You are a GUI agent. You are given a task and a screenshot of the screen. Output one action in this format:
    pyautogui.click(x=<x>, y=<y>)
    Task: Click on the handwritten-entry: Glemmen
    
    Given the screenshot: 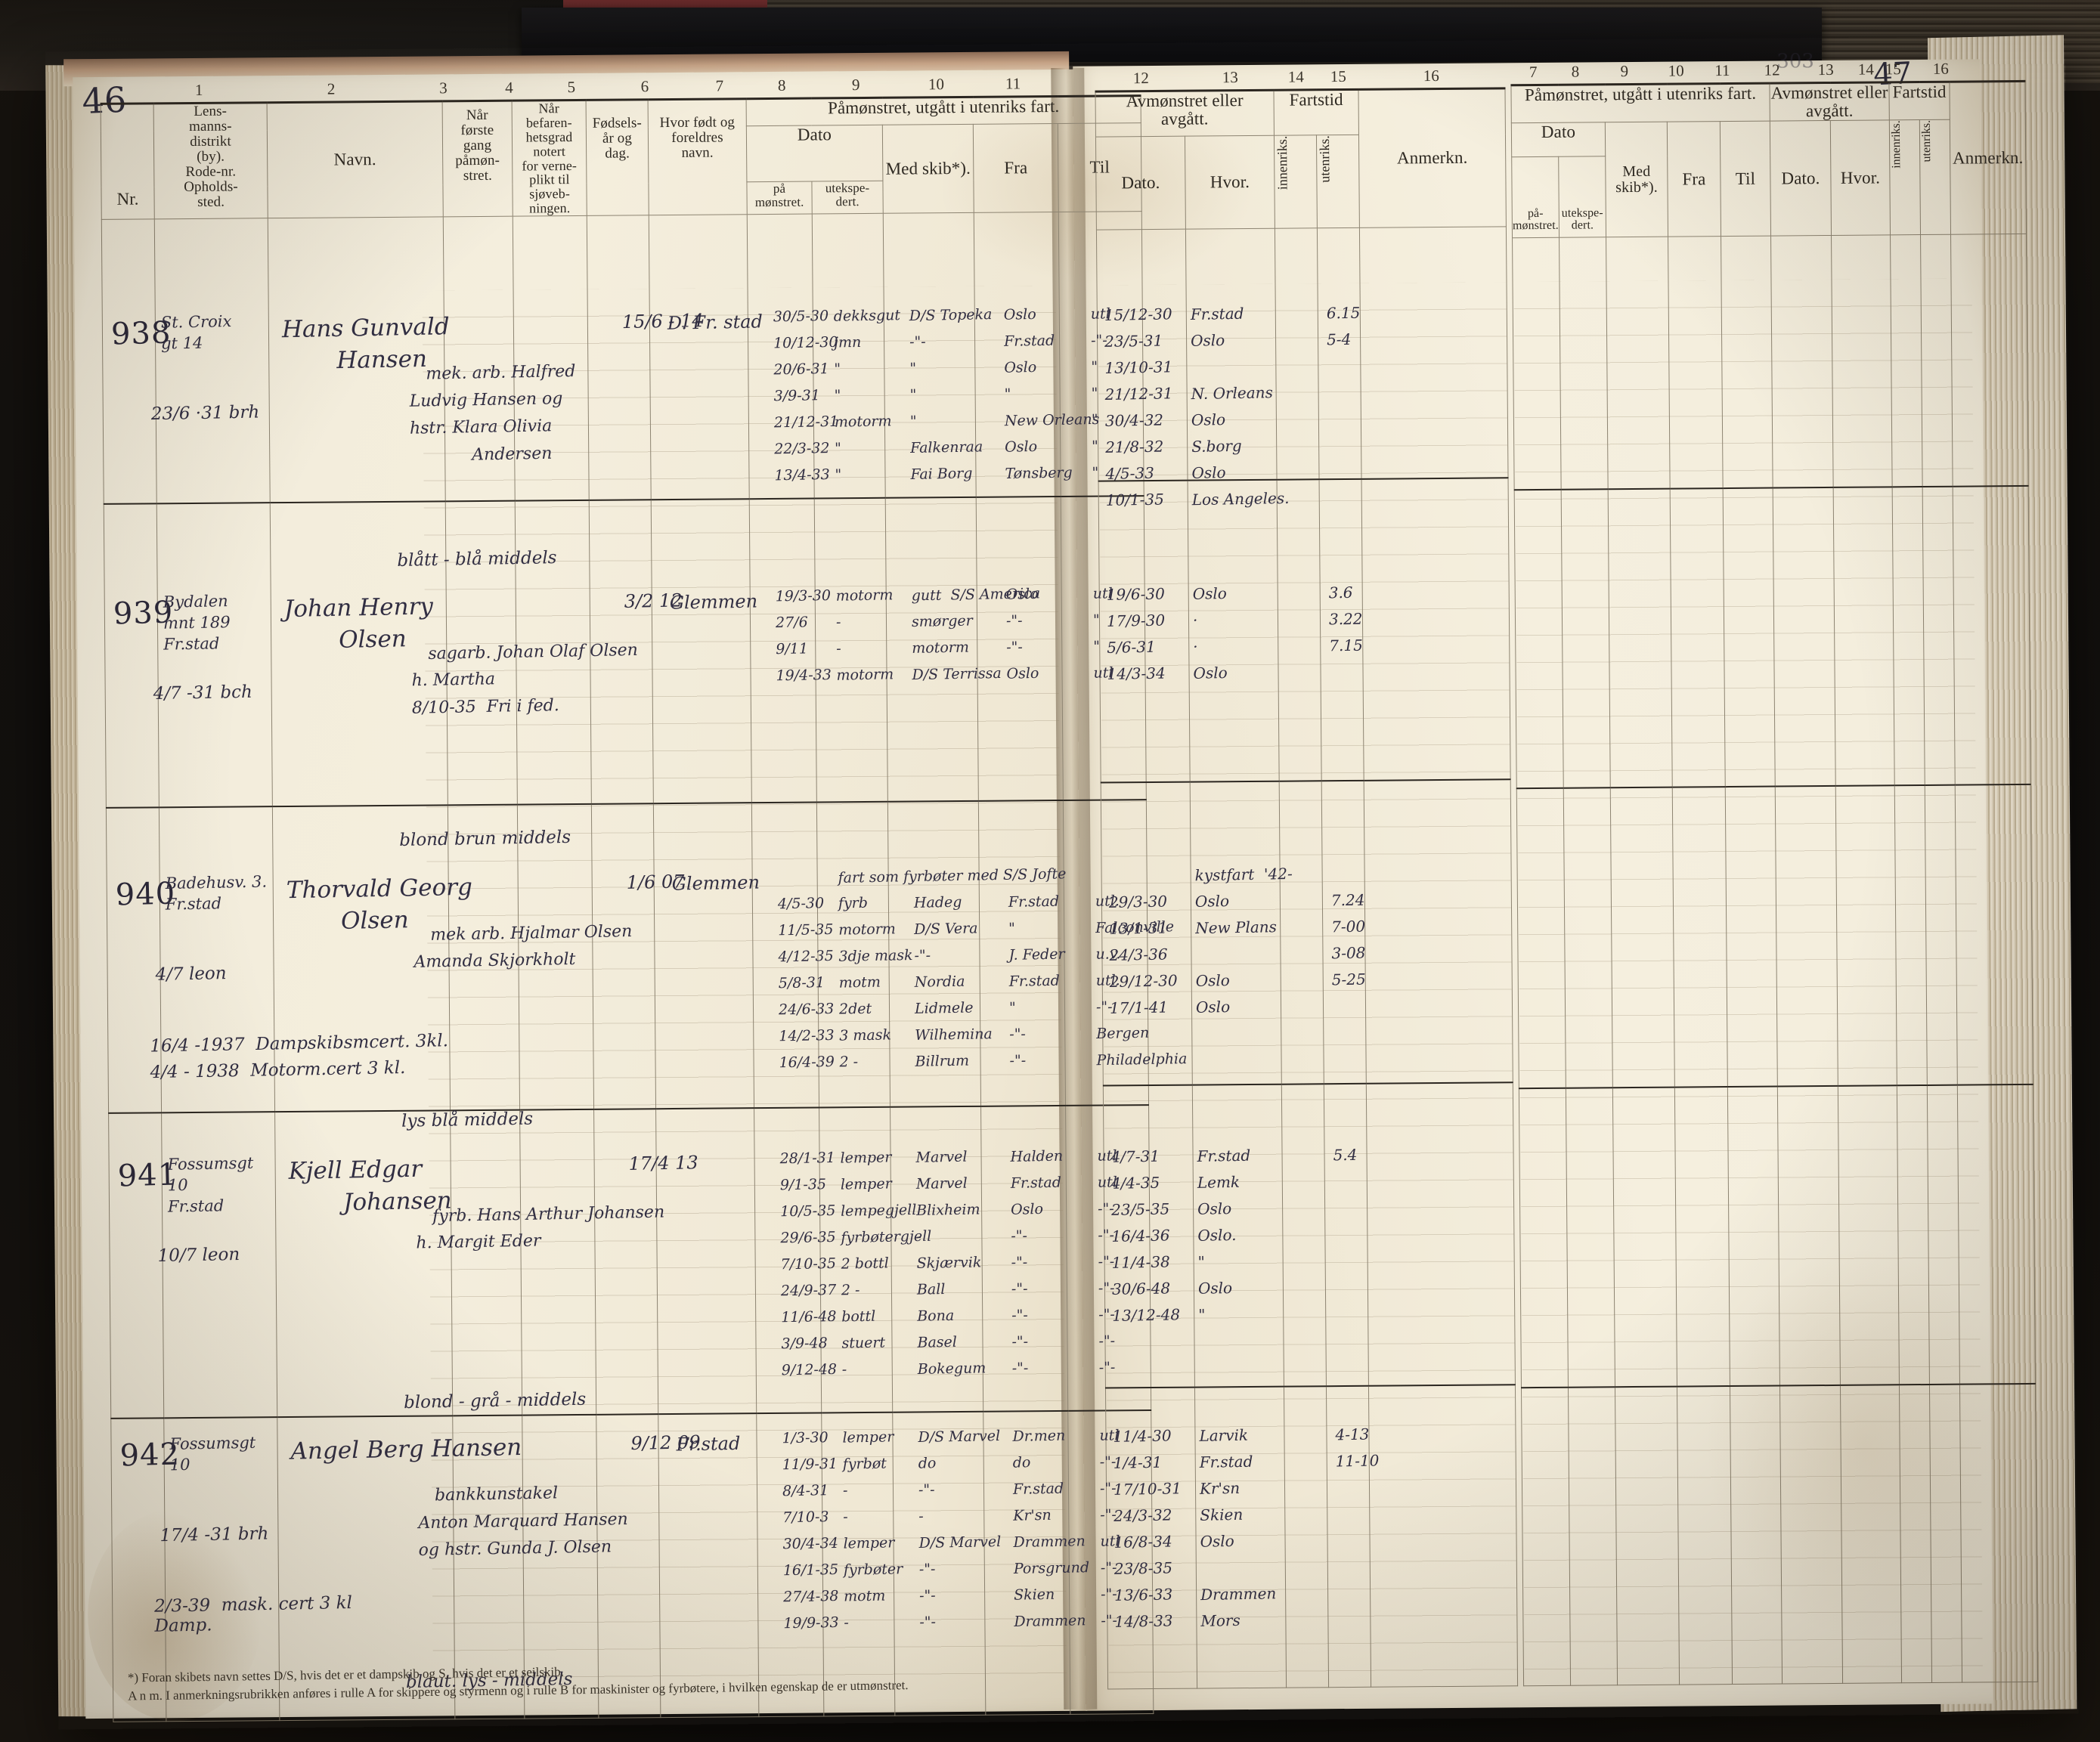 What is the action you would take?
    pyautogui.click(x=714, y=602)
    